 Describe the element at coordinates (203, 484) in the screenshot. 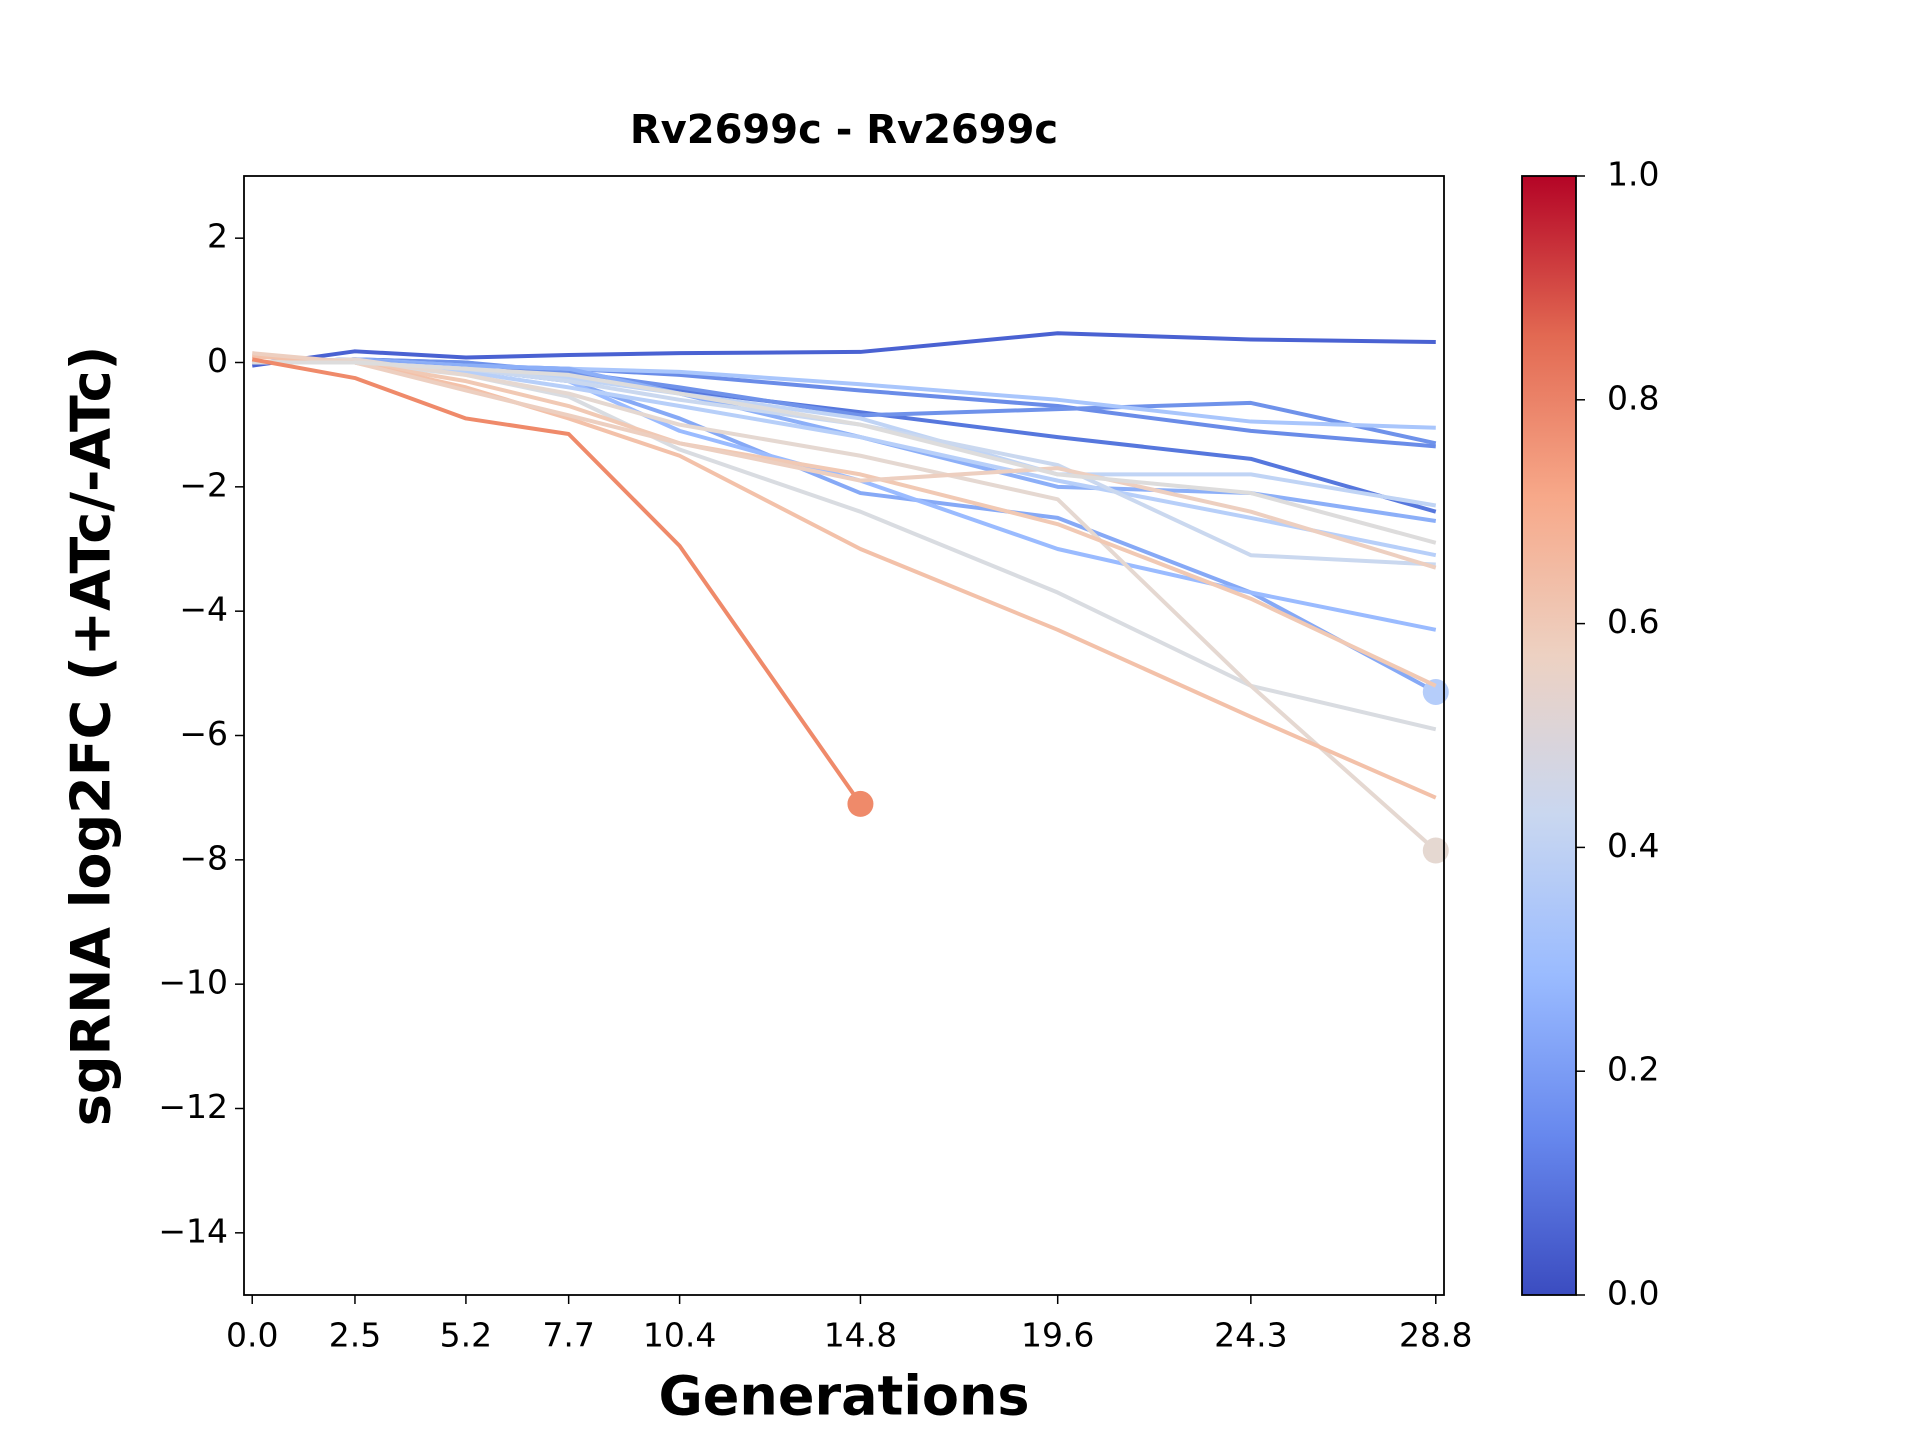

I see `y-tick-label: −2` at that location.